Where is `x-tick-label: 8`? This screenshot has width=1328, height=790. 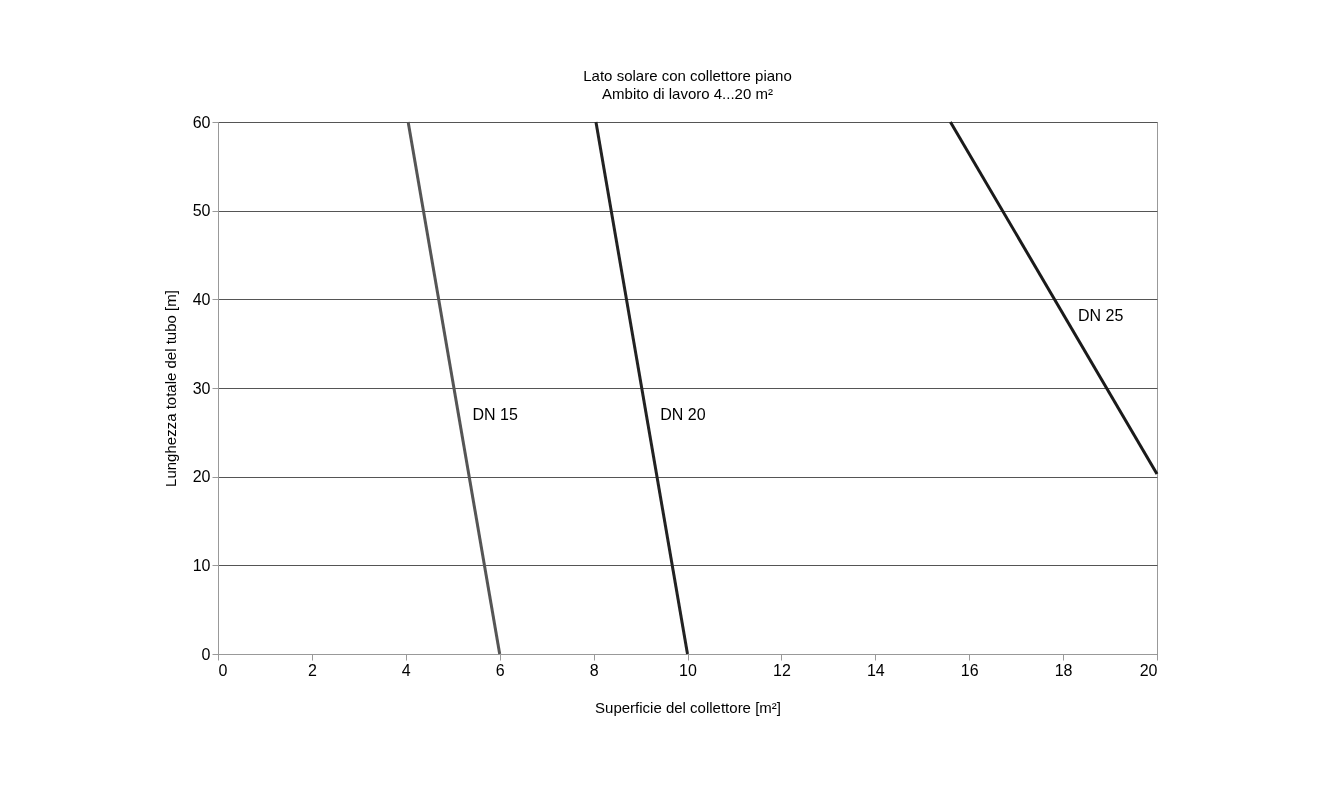
x-tick-label: 8 is located at coordinates (594, 670).